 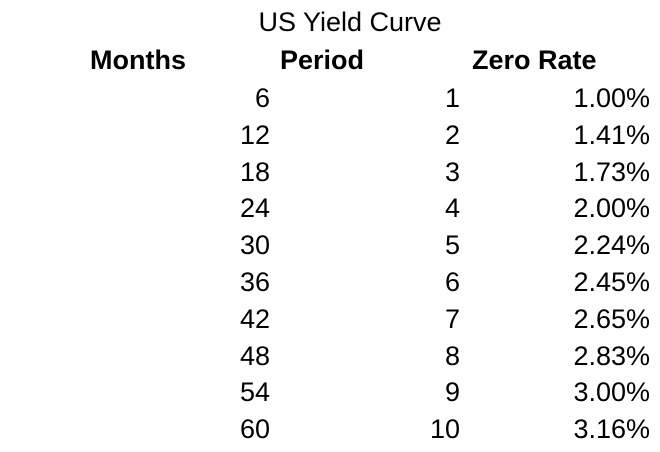 What do you see at coordinates (611, 429) in the screenshot?
I see `cell-zero-rate: 3.16%` at bounding box center [611, 429].